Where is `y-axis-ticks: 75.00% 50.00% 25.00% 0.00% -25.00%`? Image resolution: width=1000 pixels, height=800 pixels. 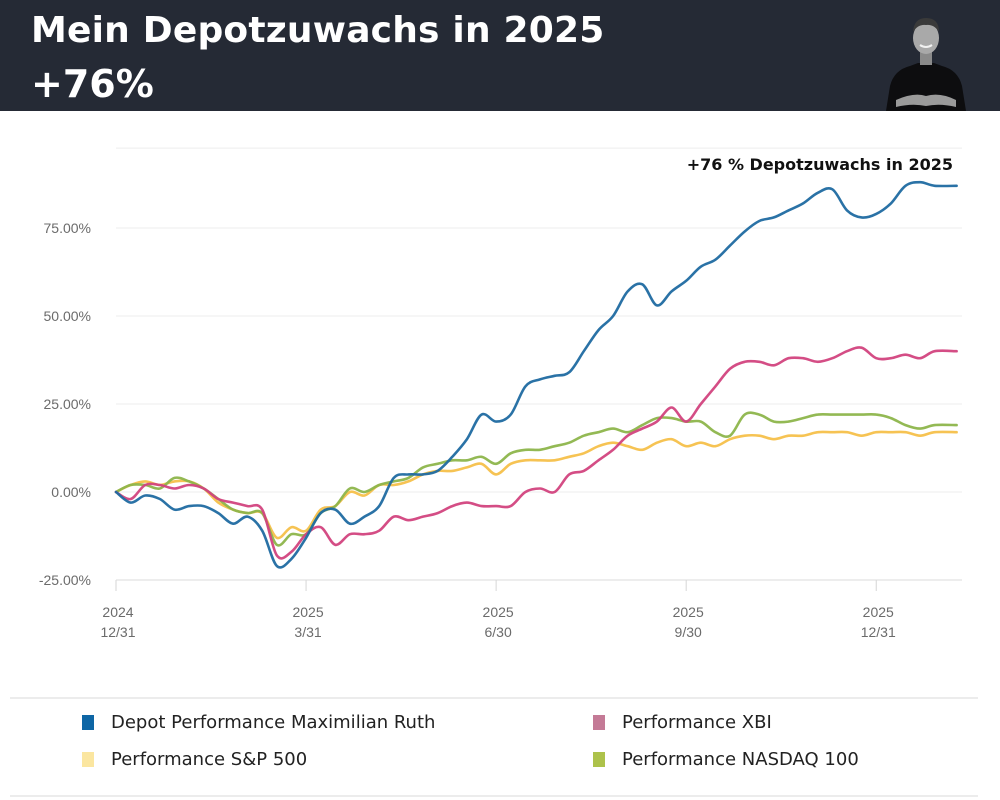 y-axis-ticks: 75.00% 50.00% 25.00% 0.00% -25.00% is located at coordinates (65, 404).